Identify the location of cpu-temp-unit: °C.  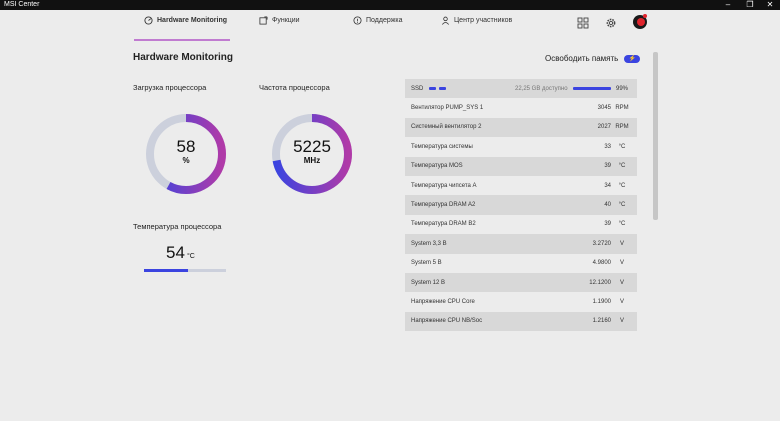
(191, 256).